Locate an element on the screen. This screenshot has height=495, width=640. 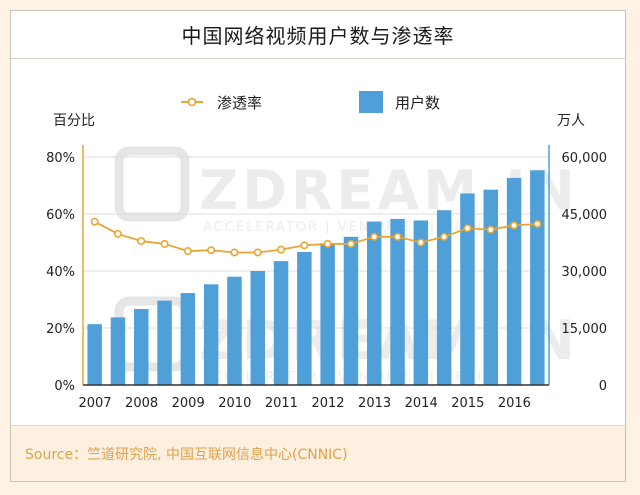
left-tick-label: 40% is located at coordinates (60, 272).